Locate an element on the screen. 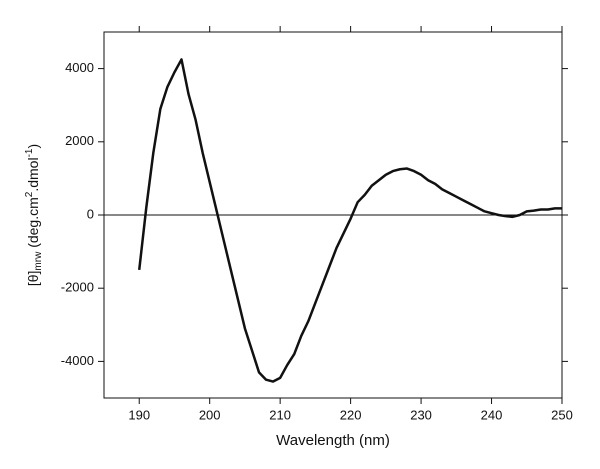 This screenshot has height=469, width=600. y-tick-label: 2000 is located at coordinates (79, 140).